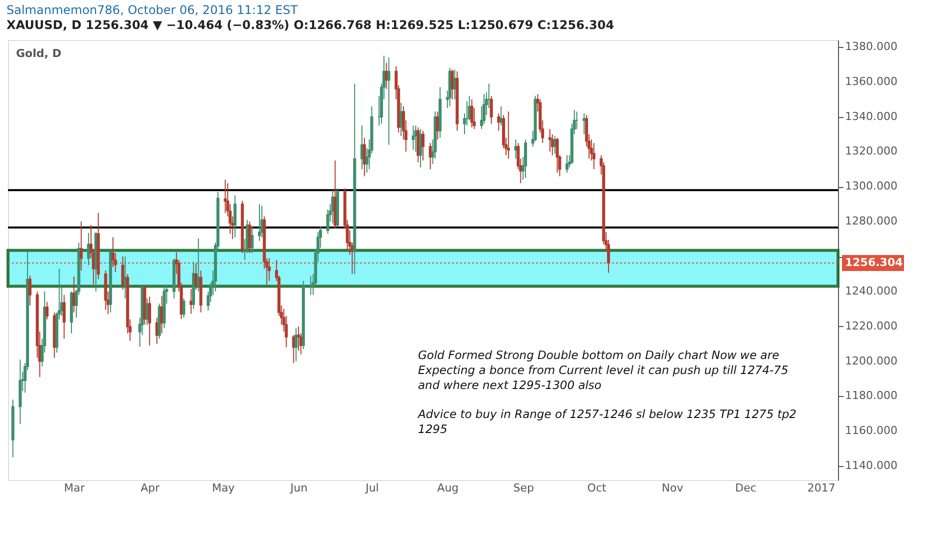 This screenshot has height=550, width=932. Describe the element at coordinates (871, 116) in the screenshot. I see `y-tick-label: 1340.000` at that location.